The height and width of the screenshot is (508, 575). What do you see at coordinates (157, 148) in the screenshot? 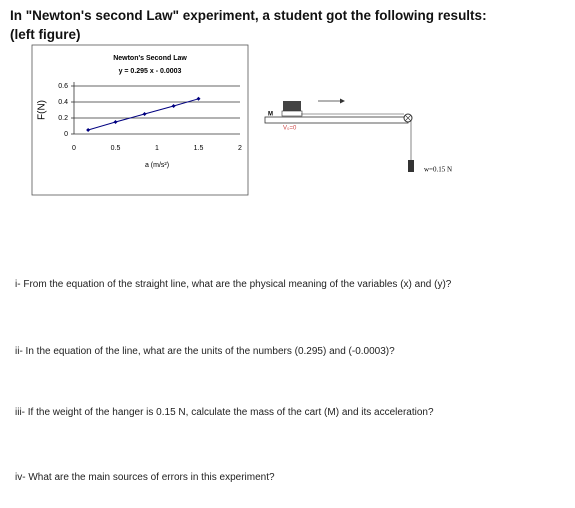
I see `x-tick-label: 1` at bounding box center [157, 148].